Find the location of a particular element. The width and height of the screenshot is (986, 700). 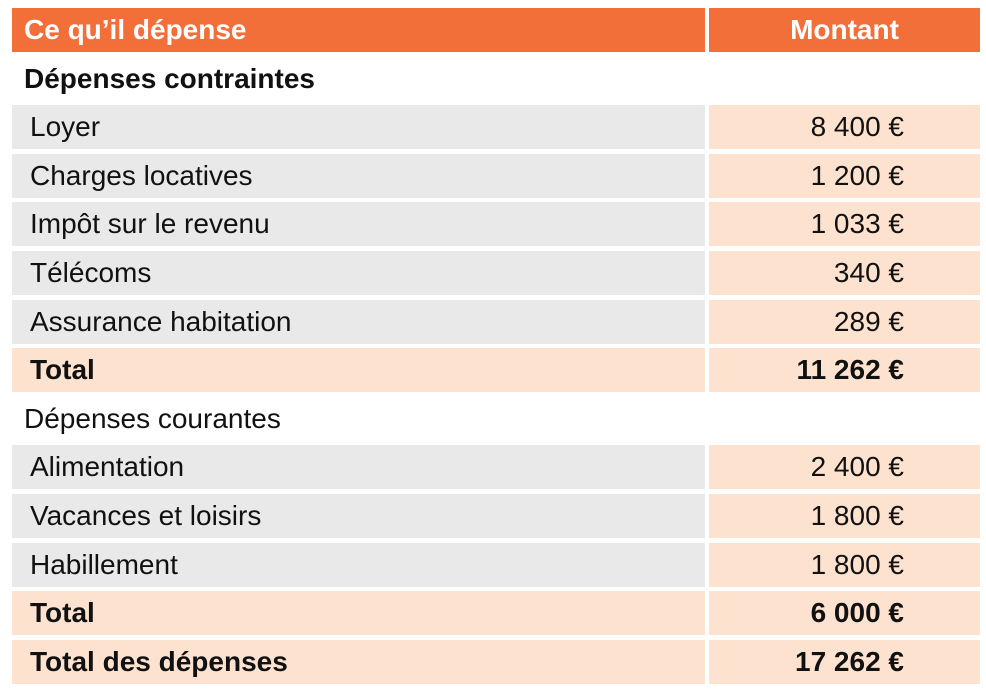

item-amount: 289 € is located at coordinates (844, 321).